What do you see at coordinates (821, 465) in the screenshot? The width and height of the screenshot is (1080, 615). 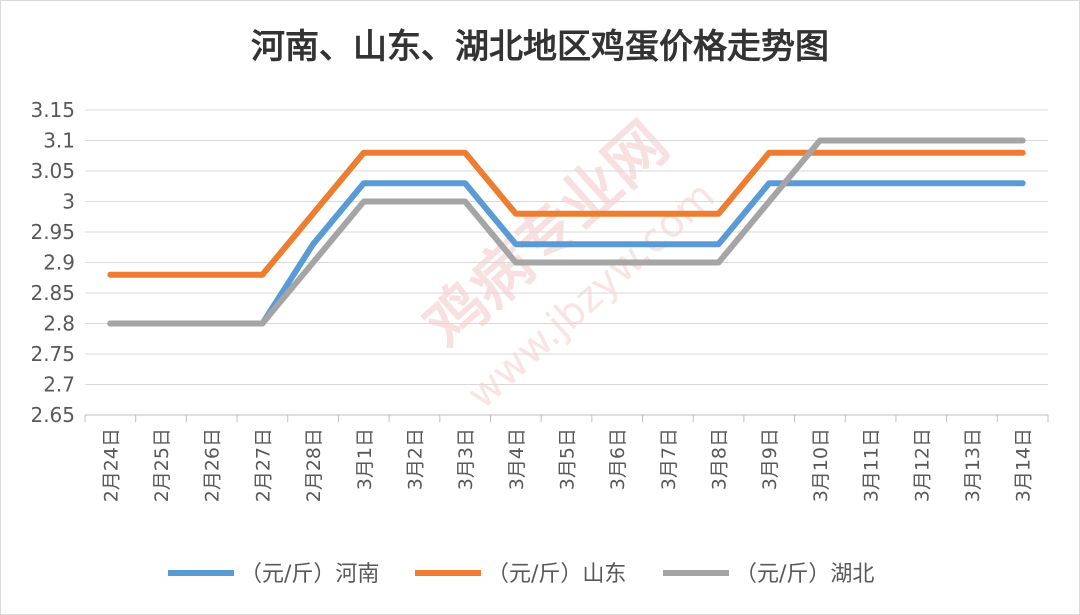 I see `x-tick-label: 3月10日` at bounding box center [821, 465].